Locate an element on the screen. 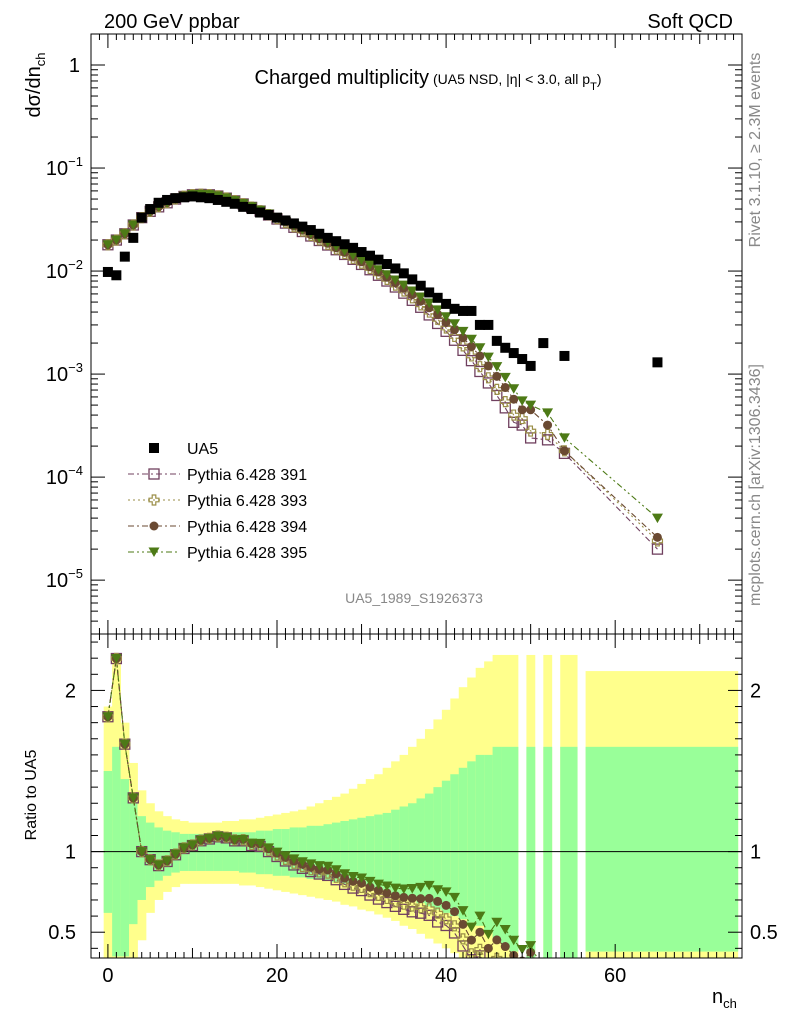 This screenshot has width=786, height=1024. main-y-tick-label: 10⁻² is located at coordinates (64, 270).